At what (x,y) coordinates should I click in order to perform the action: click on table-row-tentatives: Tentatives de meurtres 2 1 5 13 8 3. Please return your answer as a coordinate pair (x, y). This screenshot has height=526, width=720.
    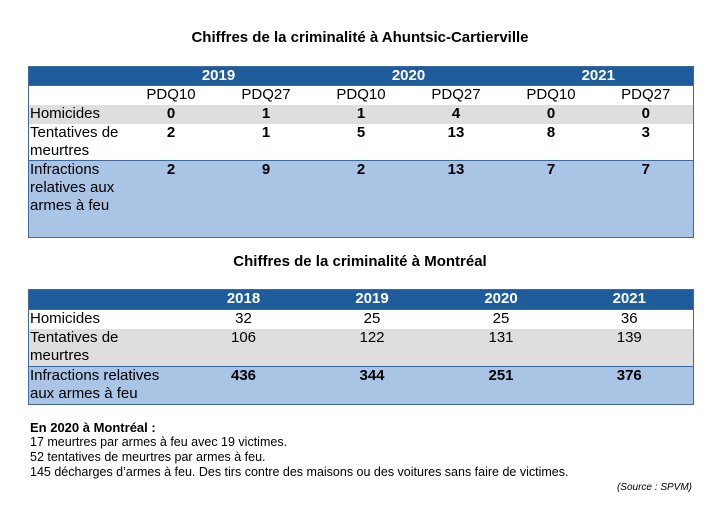
    Looking at the image, I should click on (361, 142).